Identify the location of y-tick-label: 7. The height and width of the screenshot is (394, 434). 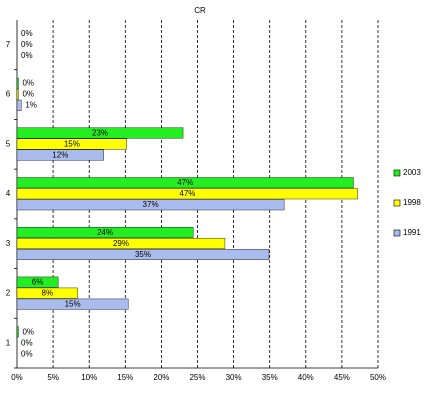
(8, 44).